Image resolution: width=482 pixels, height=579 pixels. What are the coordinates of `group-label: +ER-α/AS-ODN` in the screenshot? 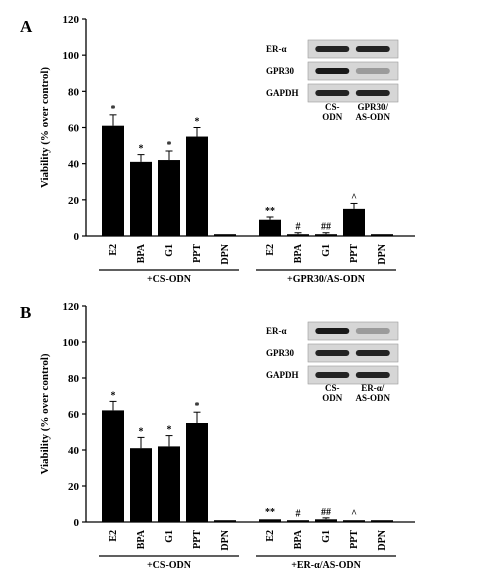 It's located at (326, 565).